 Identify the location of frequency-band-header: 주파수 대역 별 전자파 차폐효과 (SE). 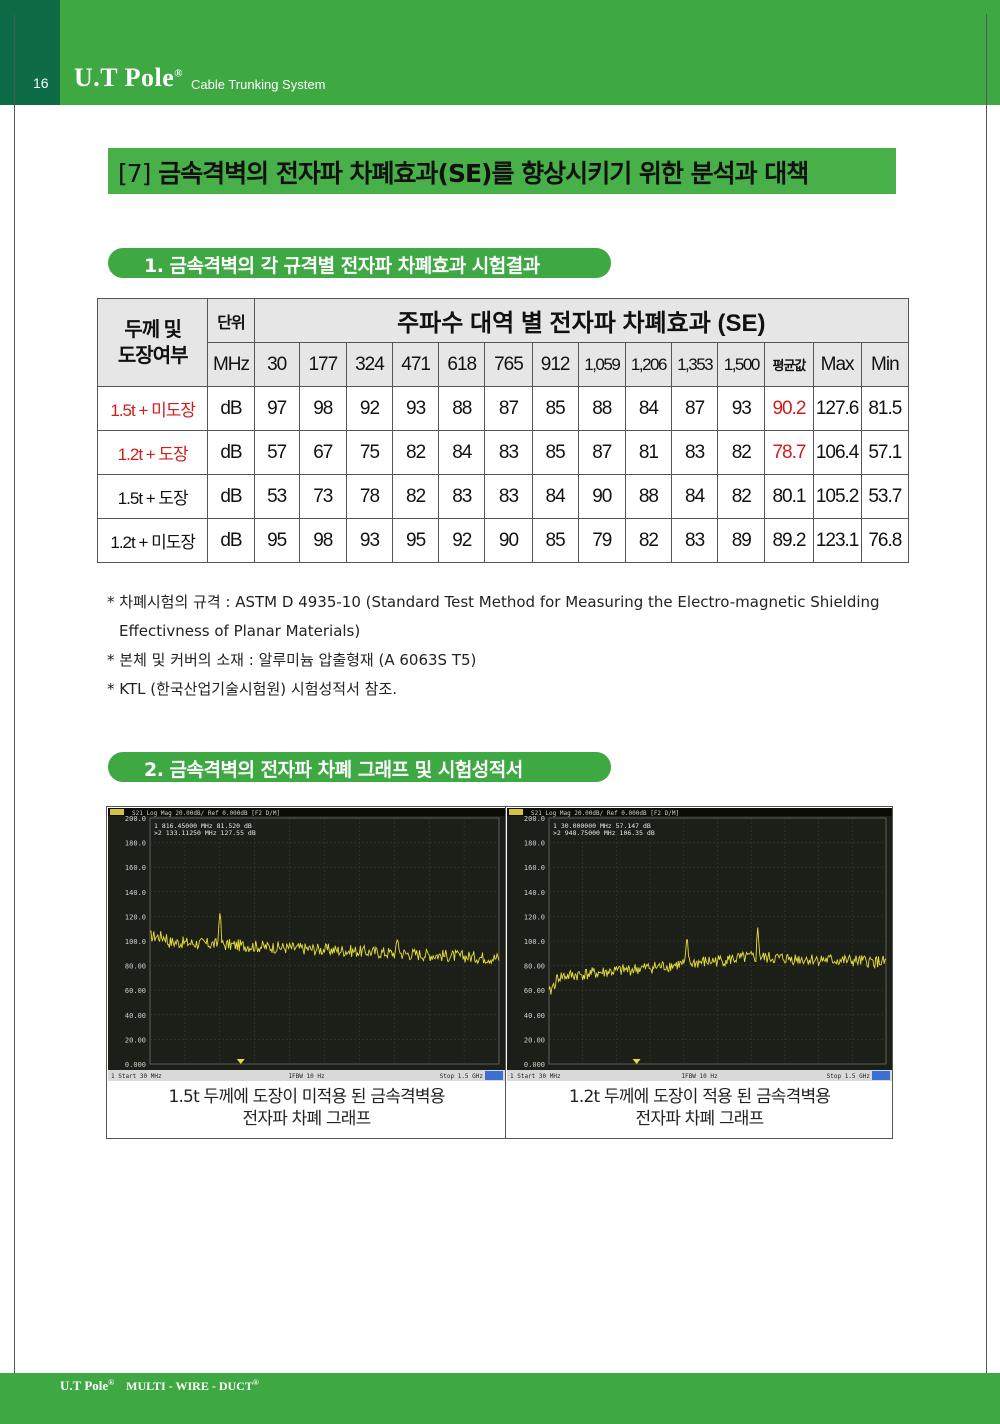
(581, 320).